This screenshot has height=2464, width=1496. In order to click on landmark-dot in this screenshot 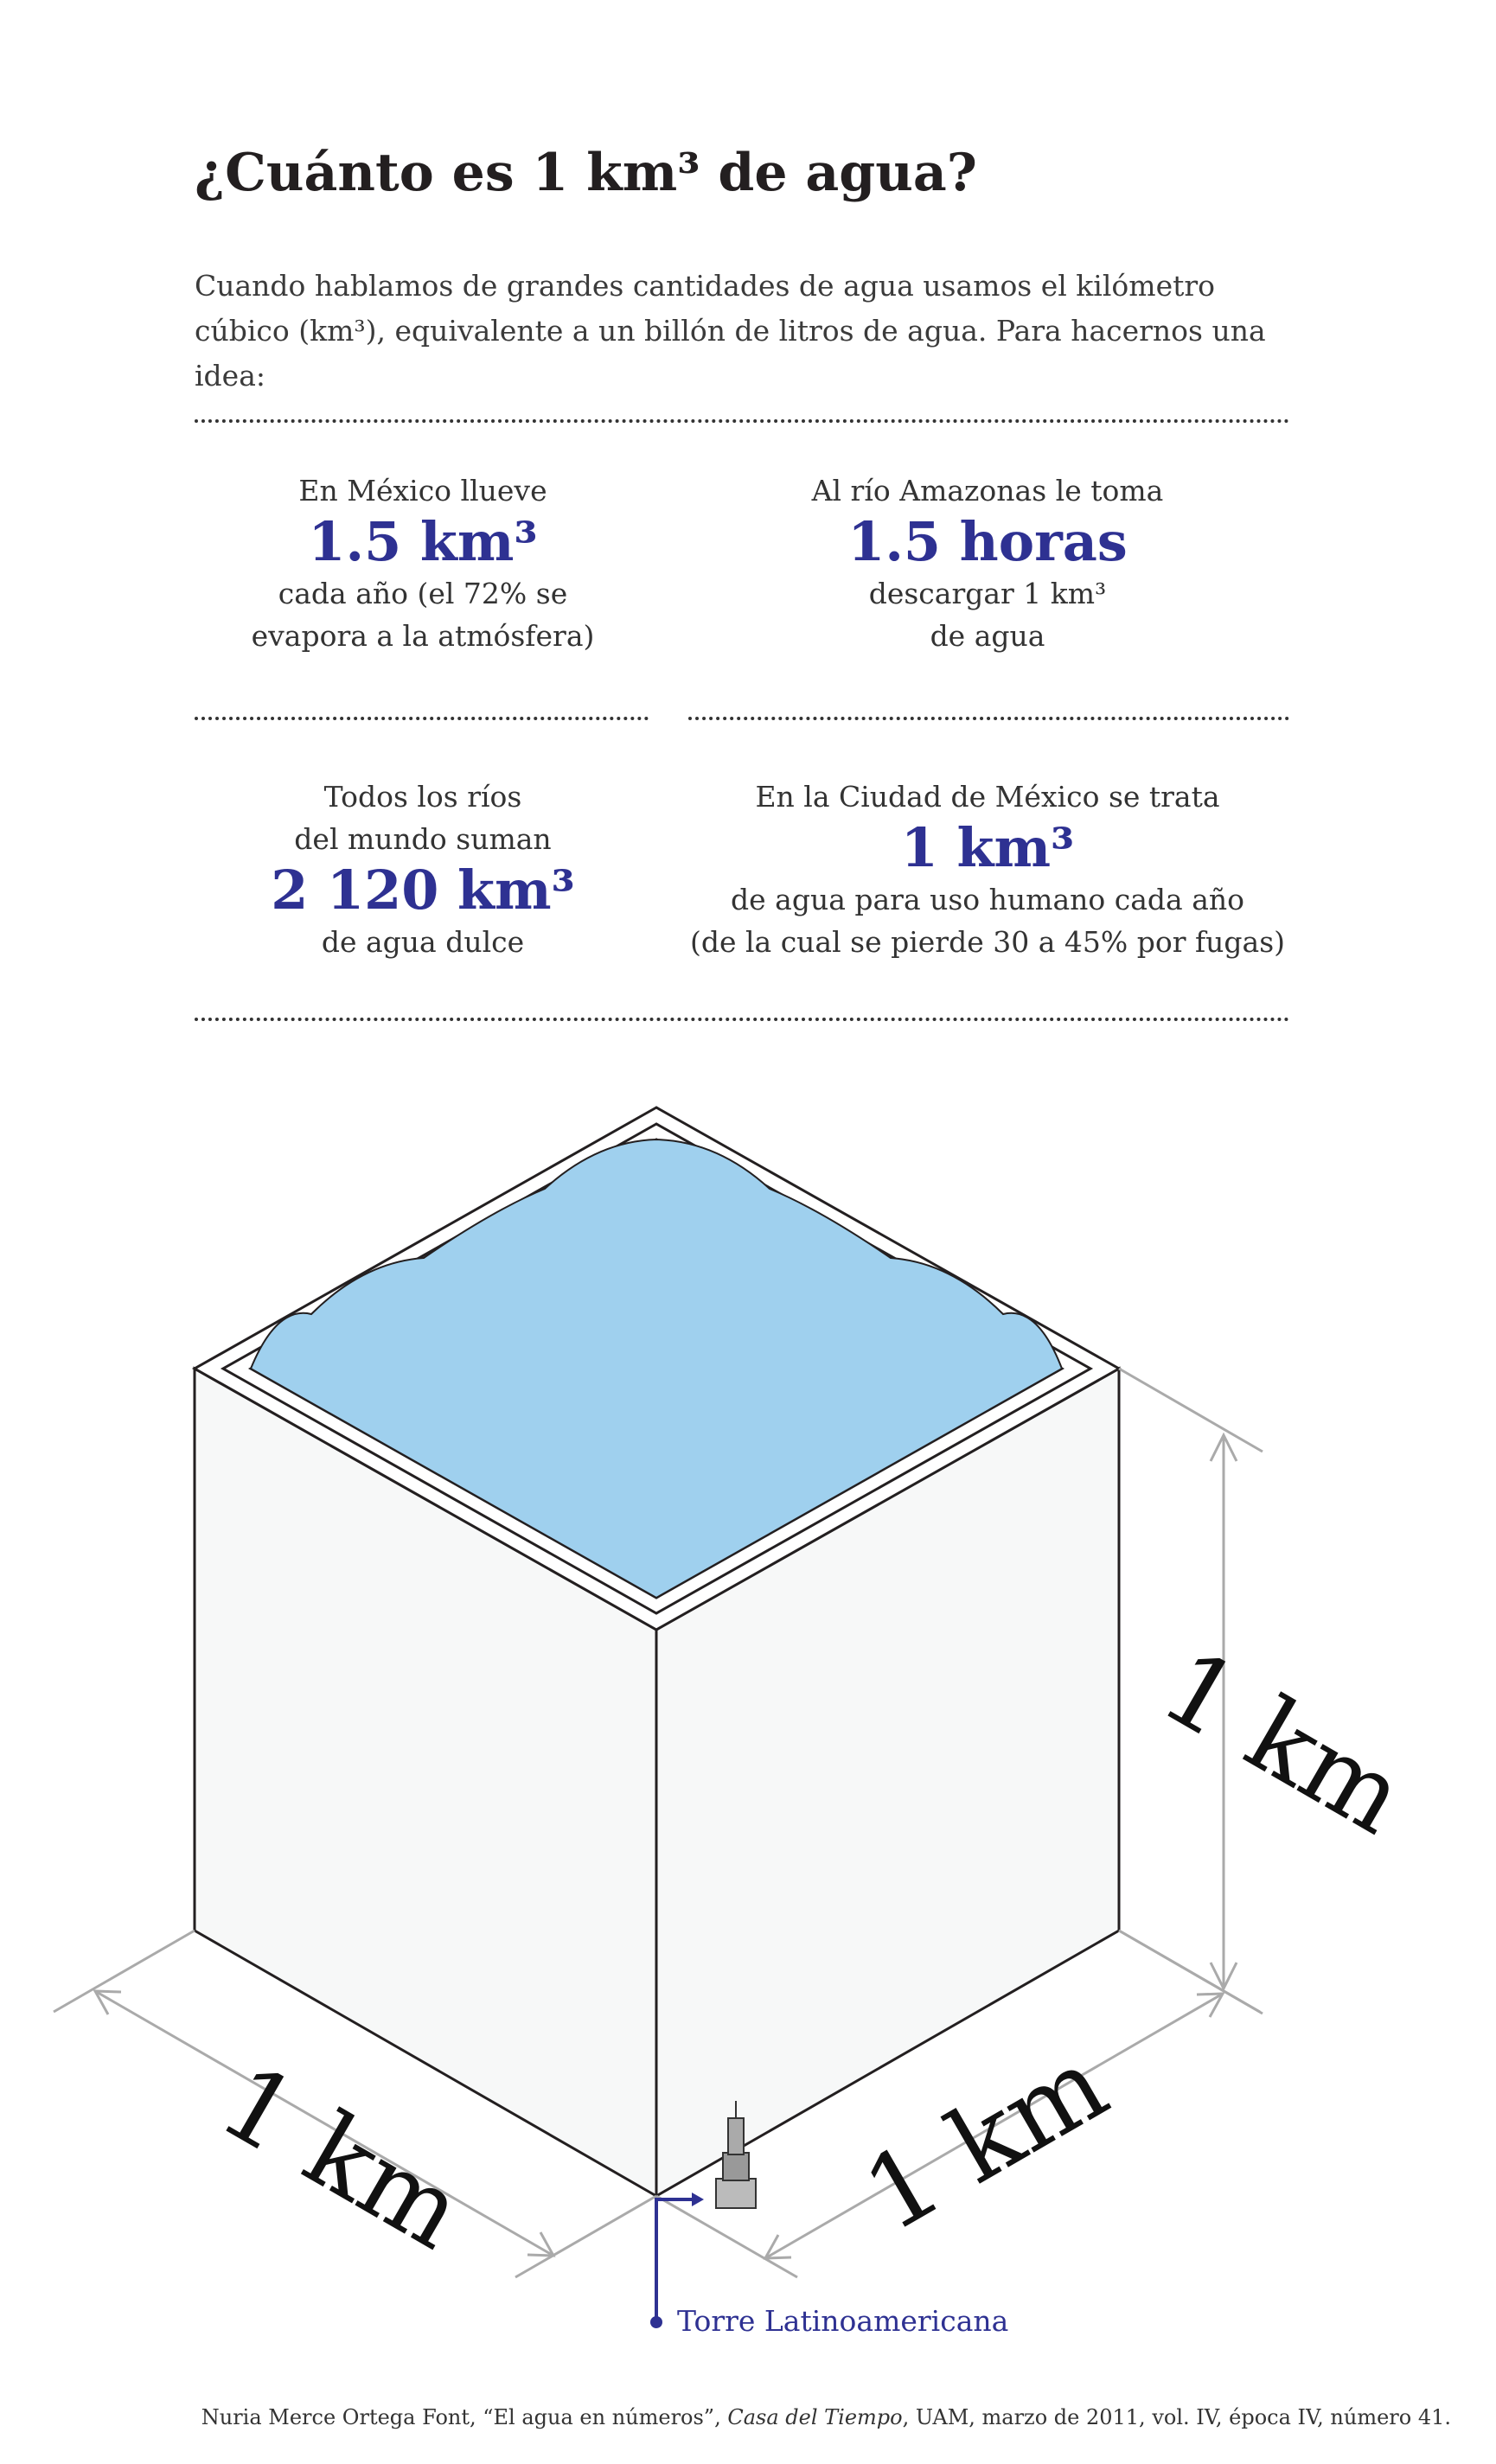, I will do `click(656, 2322)`.